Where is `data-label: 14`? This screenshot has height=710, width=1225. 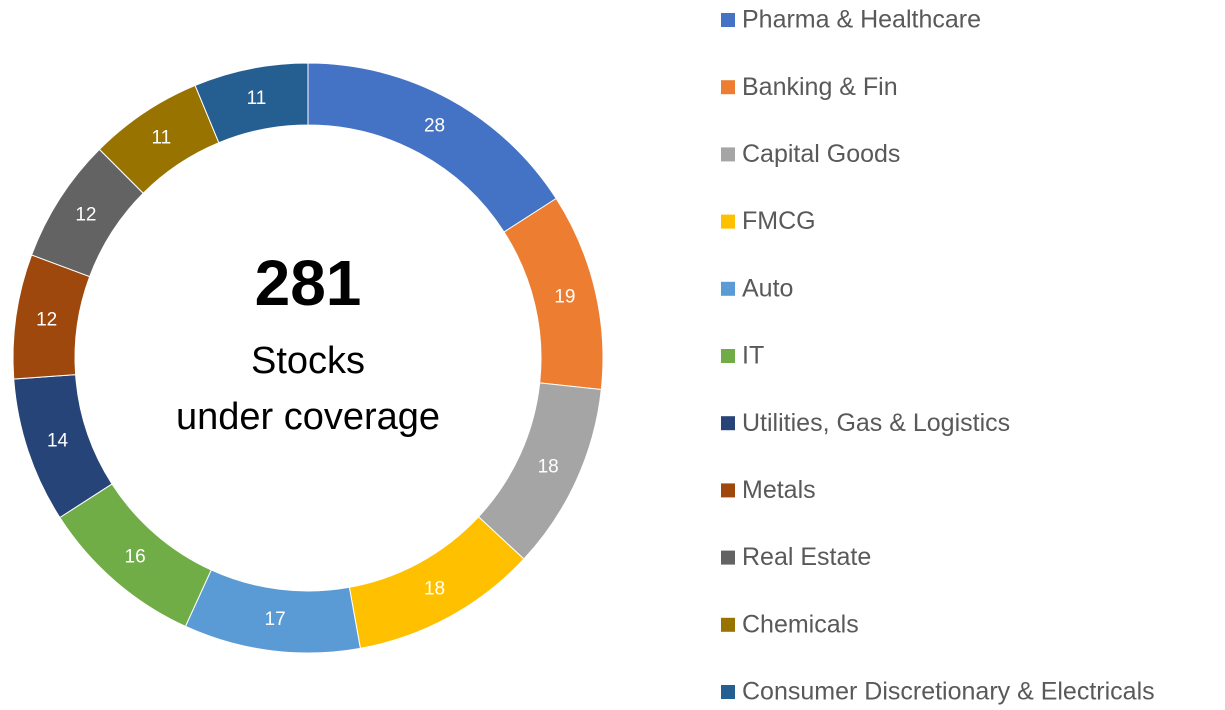 data-label: 14 is located at coordinates (58, 440).